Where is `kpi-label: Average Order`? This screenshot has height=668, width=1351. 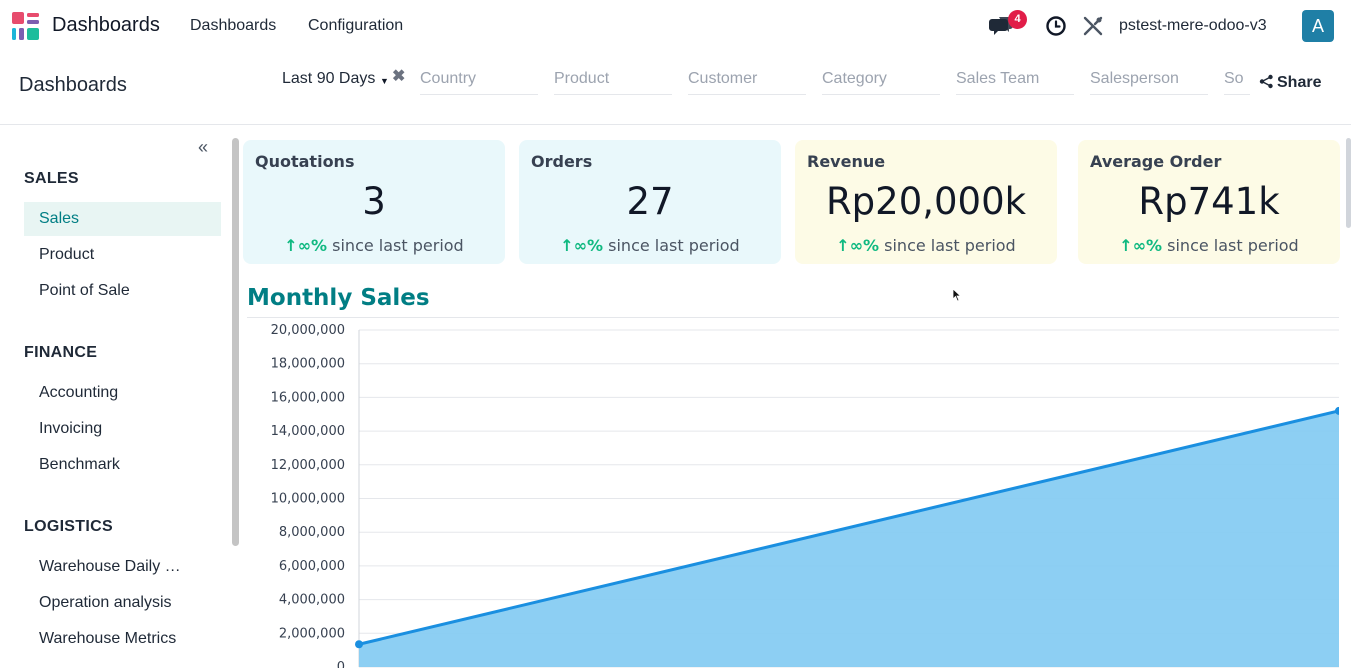 kpi-label: Average Order is located at coordinates (1156, 161).